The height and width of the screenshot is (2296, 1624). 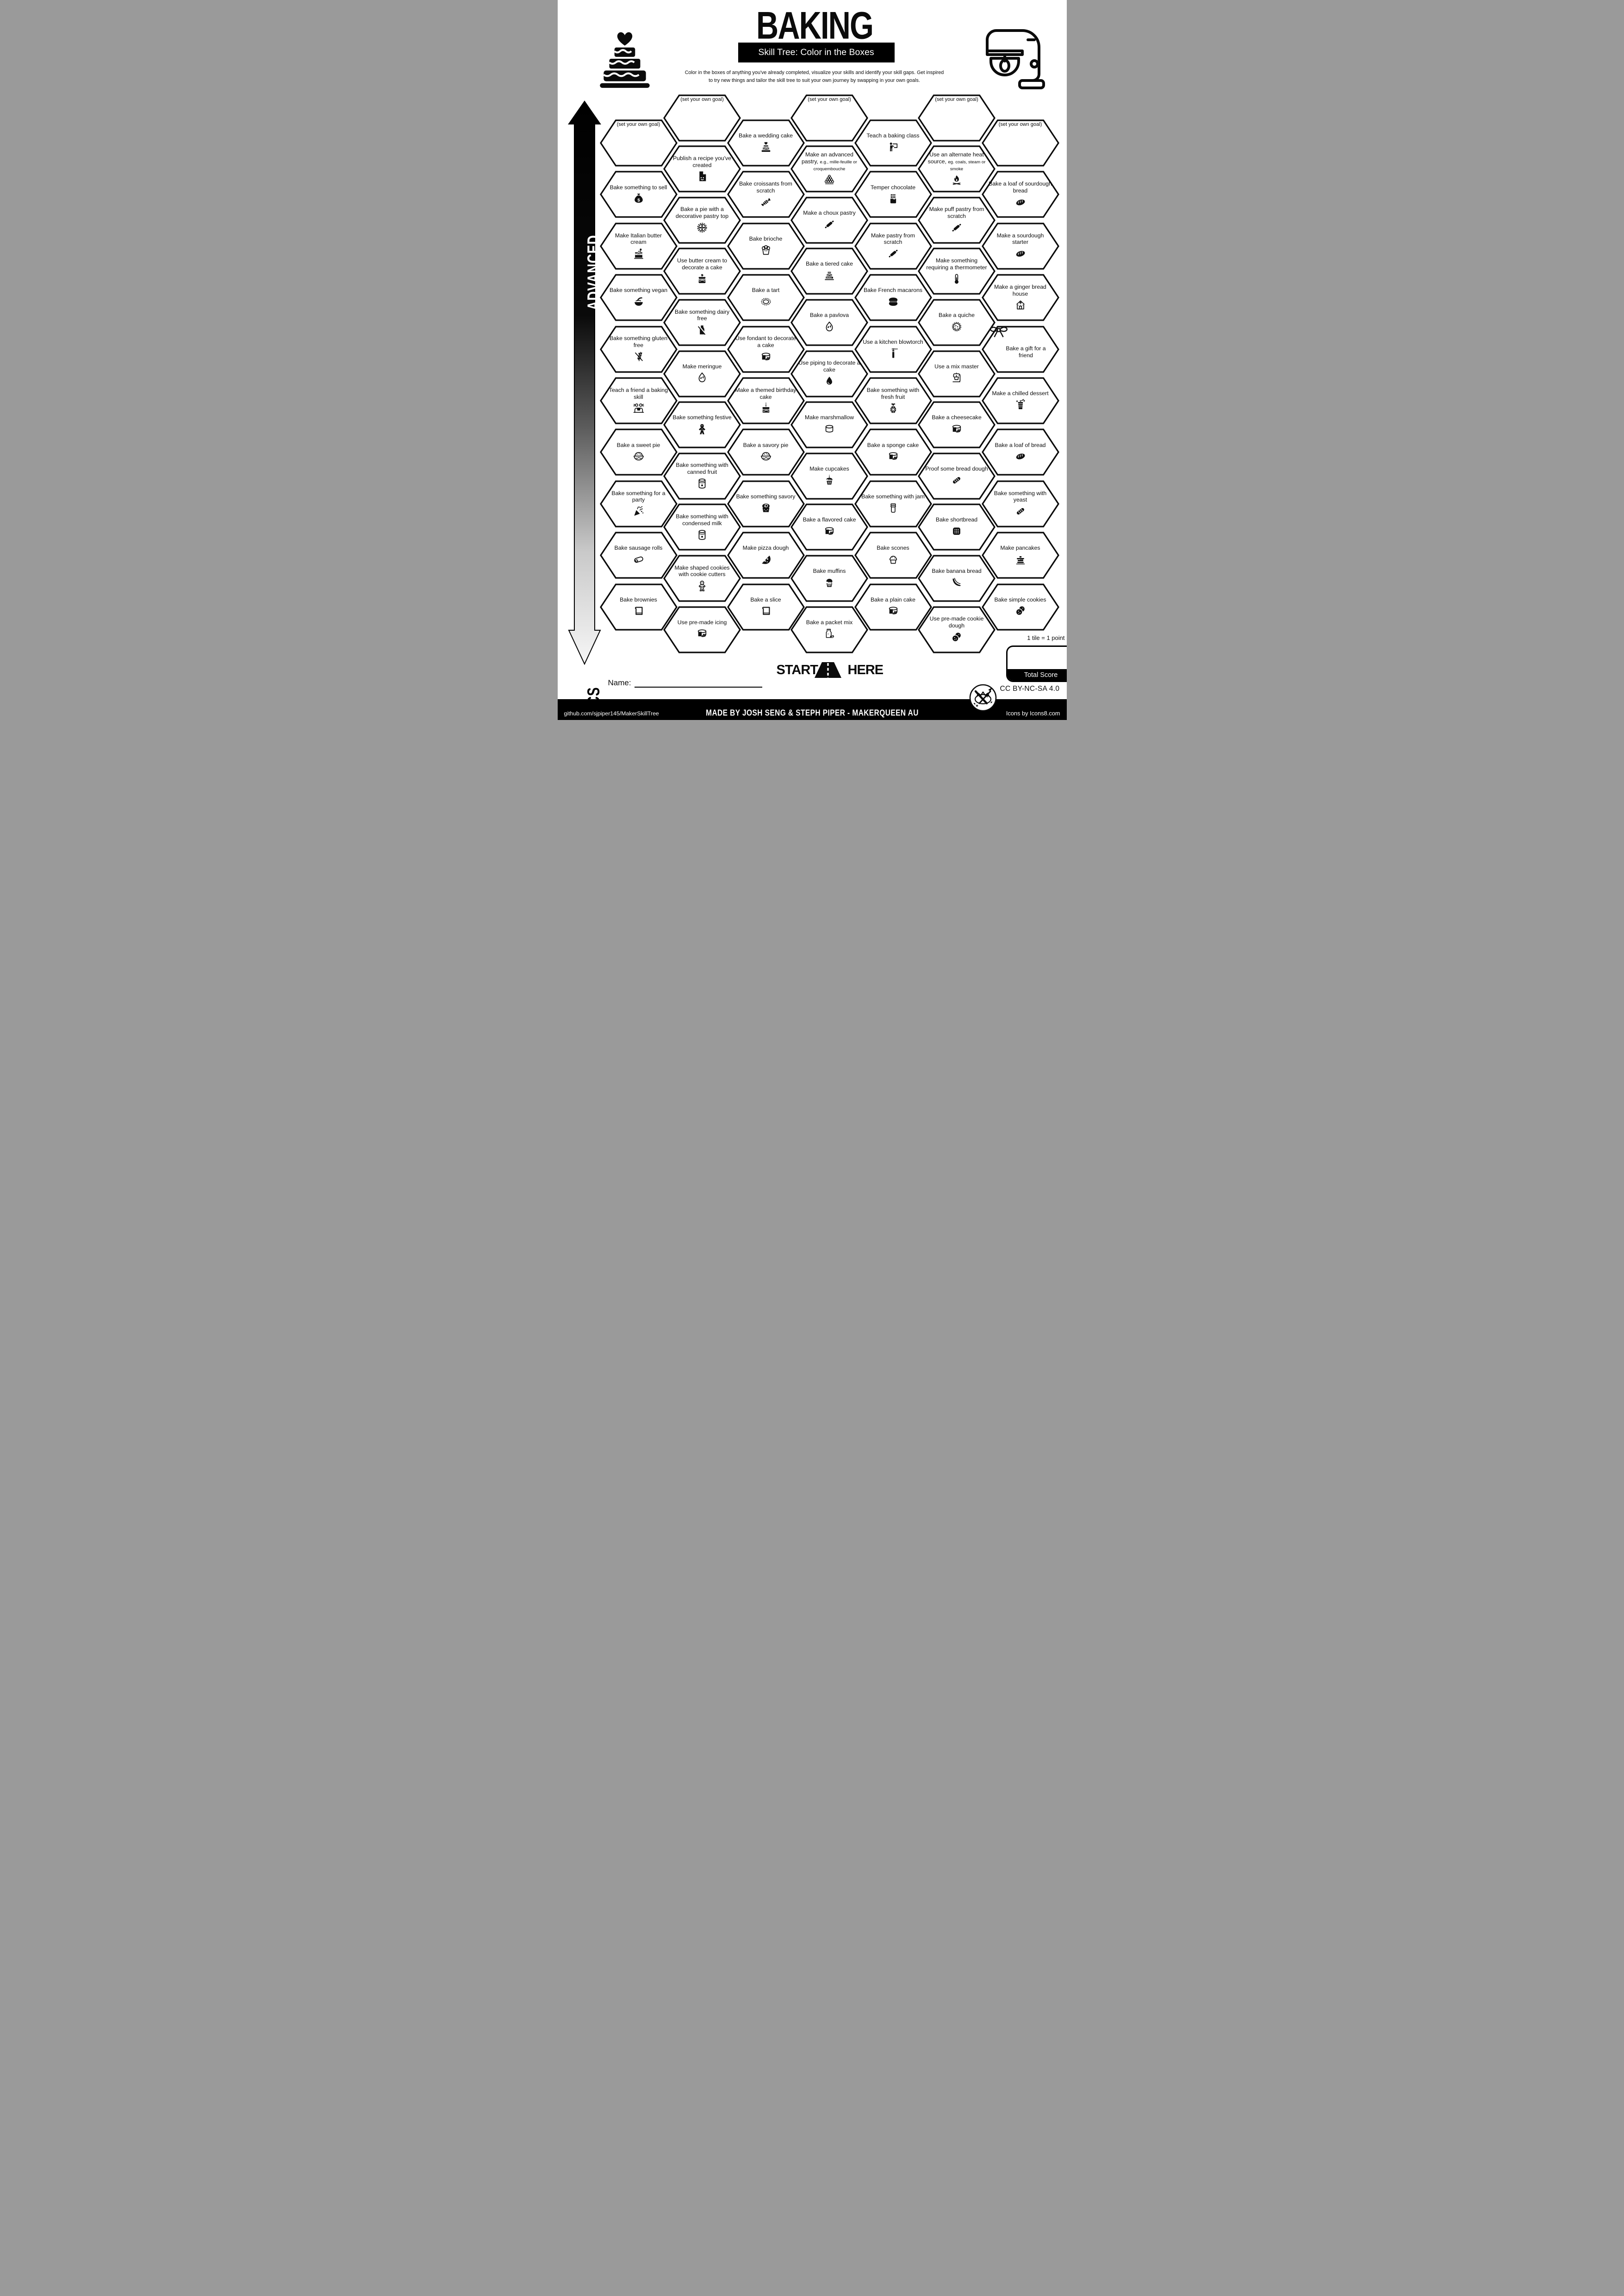 What do you see at coordinates (638, 194) in the screenshot?
I see `hex-tile: Bake something to sell $` at bounding box center [638, 194].